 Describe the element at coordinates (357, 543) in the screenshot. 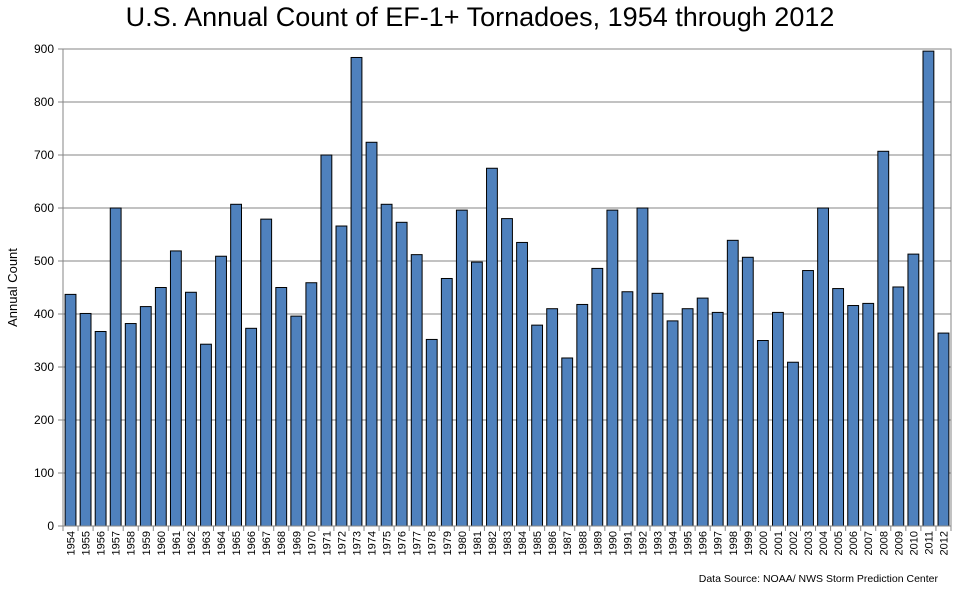

I see `x-tick-label: 1973` at that location.